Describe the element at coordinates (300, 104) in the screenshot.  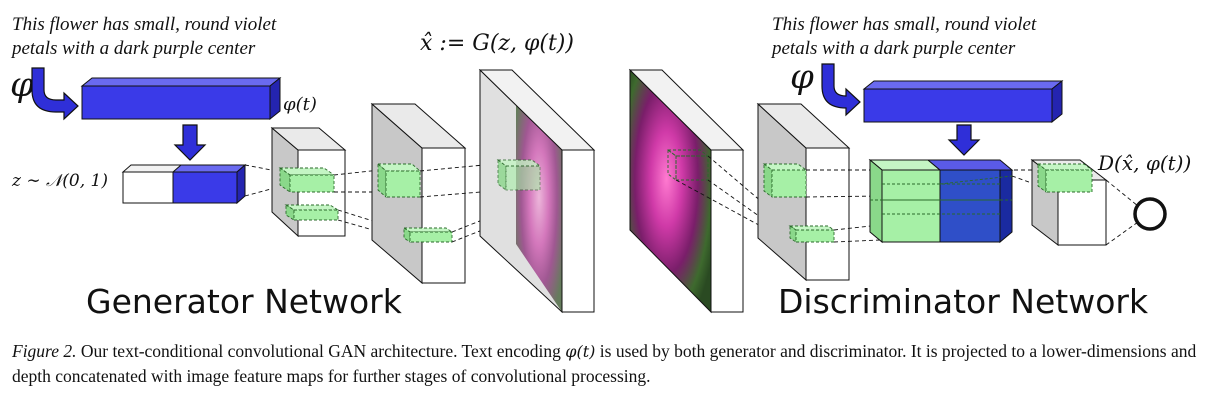
I see `generator-phi-t-label: φ(t)` at that location.